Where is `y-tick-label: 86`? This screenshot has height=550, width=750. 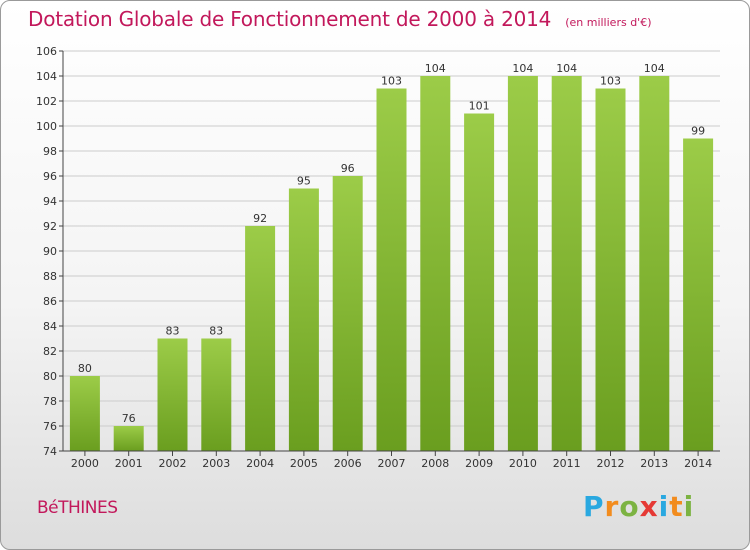 y-tick-label: 86 is located at coordinates (50, 301).